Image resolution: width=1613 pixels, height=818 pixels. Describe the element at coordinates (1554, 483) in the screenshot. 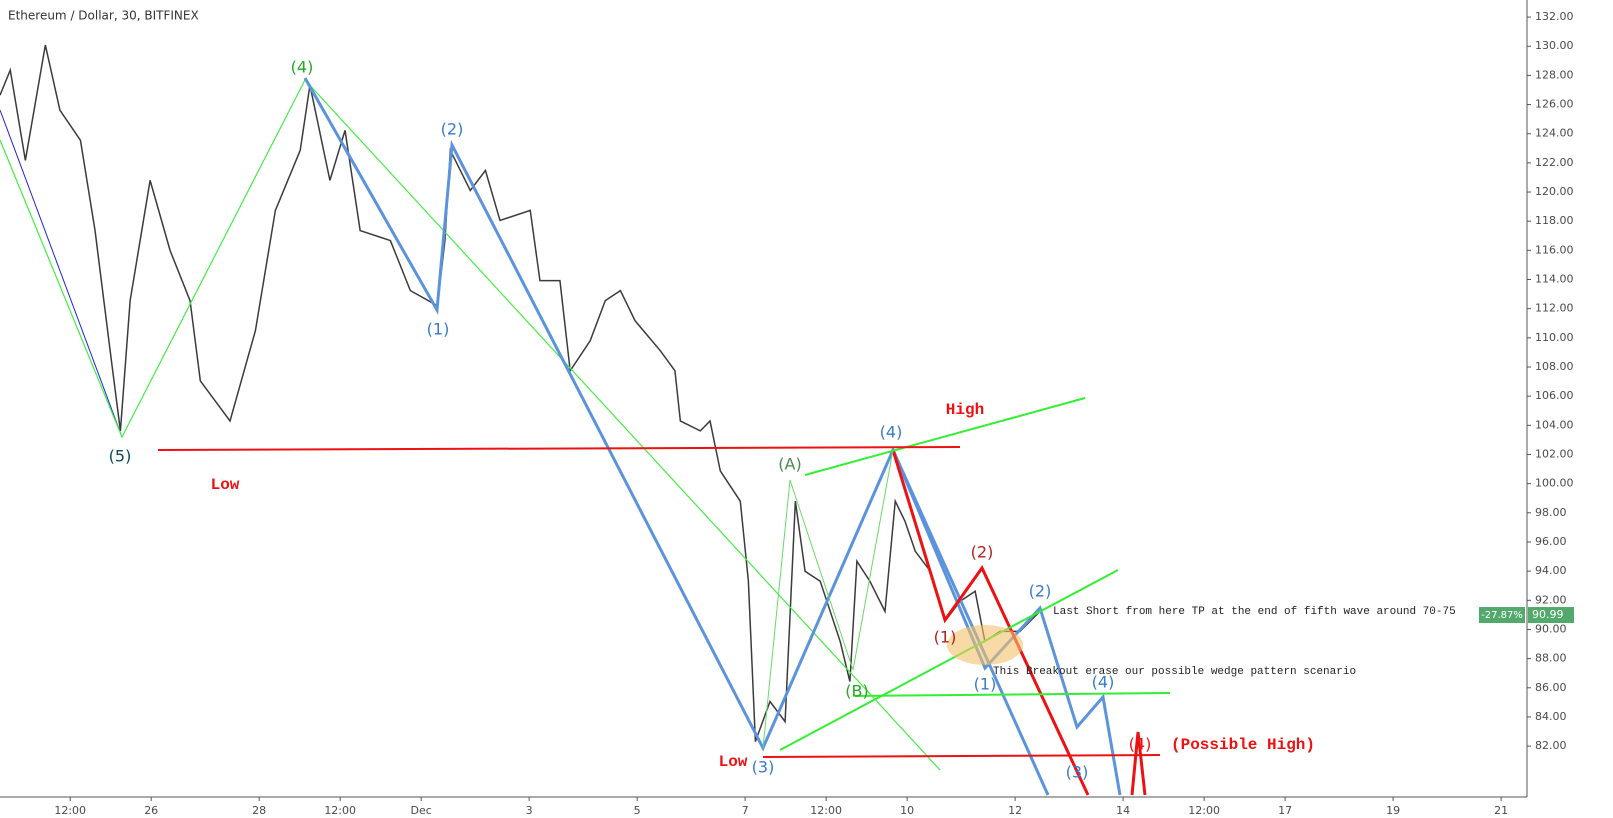

I see `y-tick-label: 100.00` at that location.